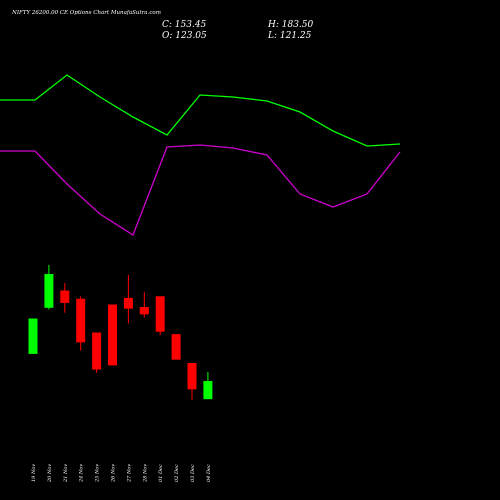 This screenshot has height=500, width=500. Describe the element at coordinates (184, 36) in the screenshot. I see `open-value: O: 123.05` at that location.